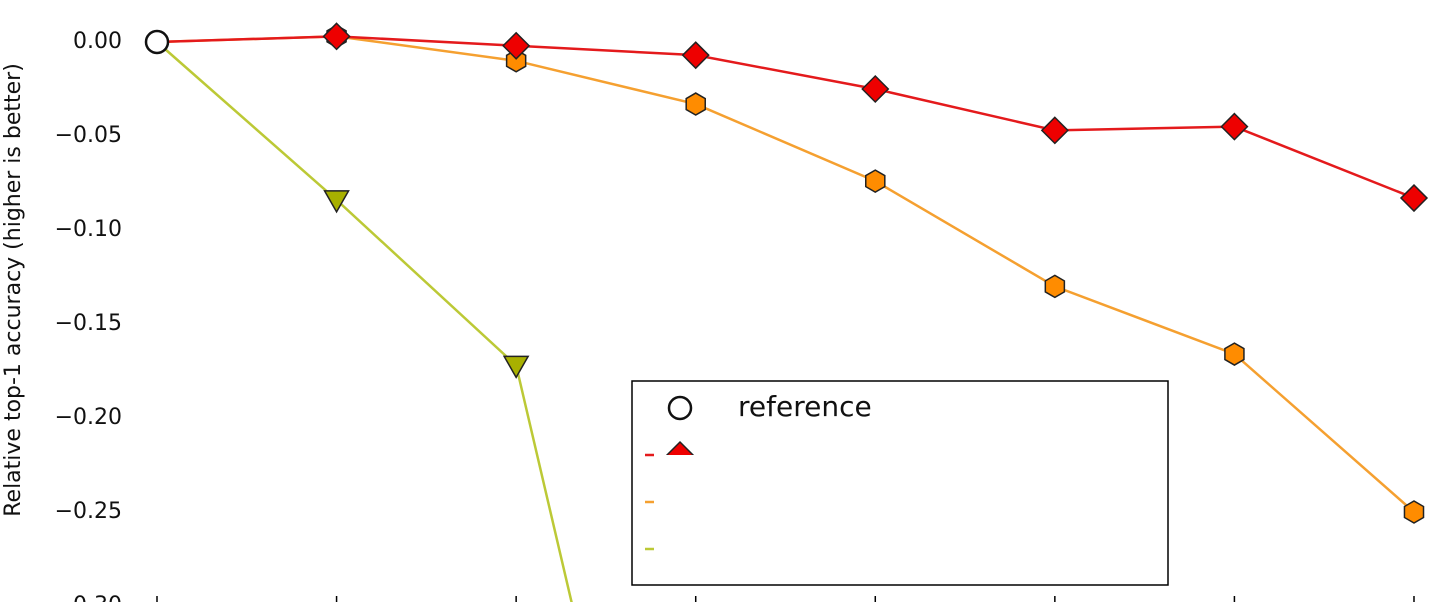  What do you see at coordinates (805, 406) in the screenshot?
I see `legend-label: reference` at bounding box center [805, 406].